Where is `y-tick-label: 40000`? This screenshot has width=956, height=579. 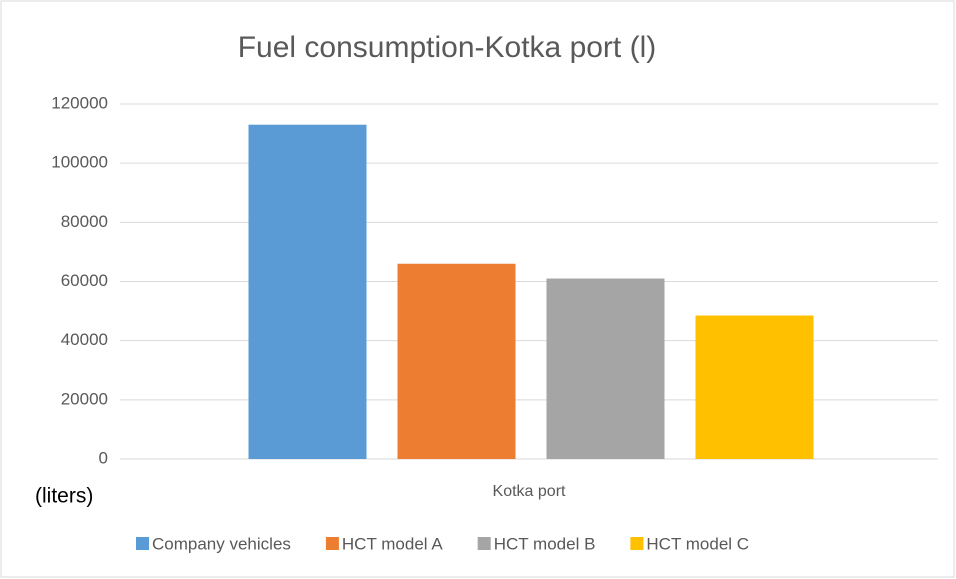 y-tick-label: 40000 is located at coordinates (84, 339).